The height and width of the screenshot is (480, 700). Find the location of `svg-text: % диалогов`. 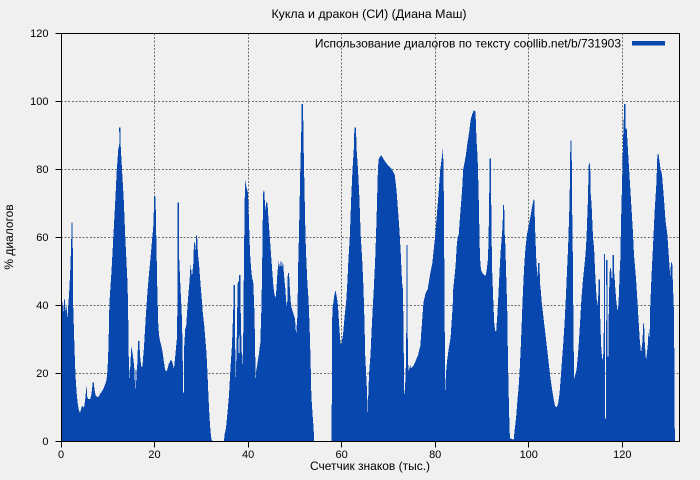

svg-text: % диалогов is located at coordinates (9, 236).